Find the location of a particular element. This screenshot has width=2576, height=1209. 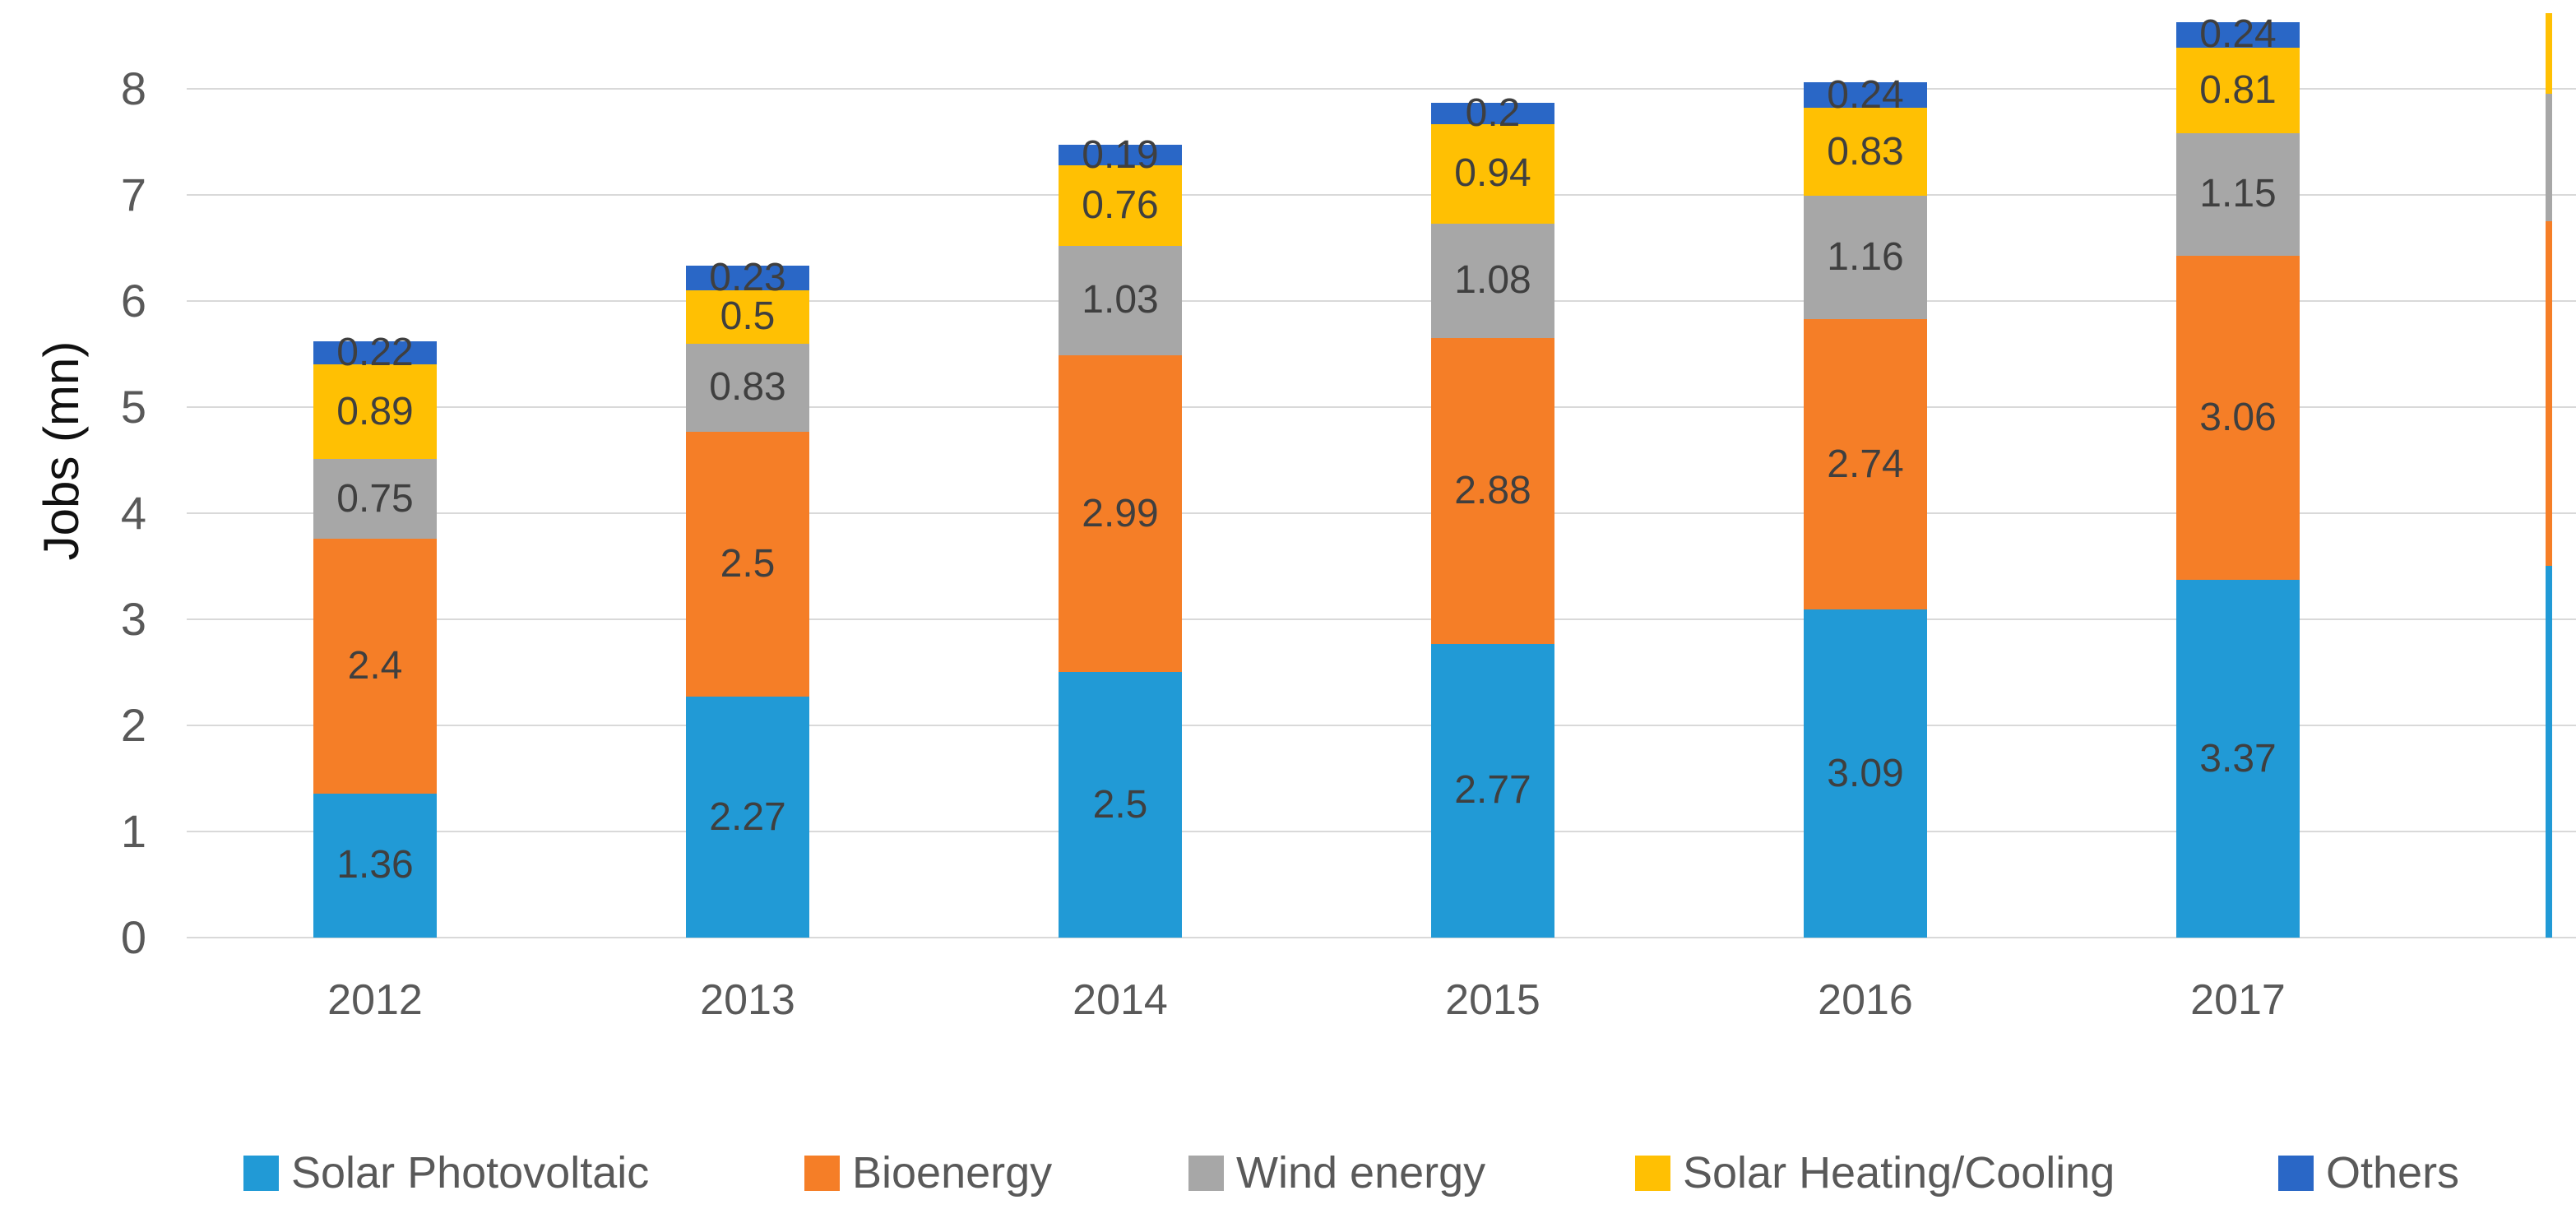

segment-bioenergy-2013: 2.5 is located at coordinates (748, 564).